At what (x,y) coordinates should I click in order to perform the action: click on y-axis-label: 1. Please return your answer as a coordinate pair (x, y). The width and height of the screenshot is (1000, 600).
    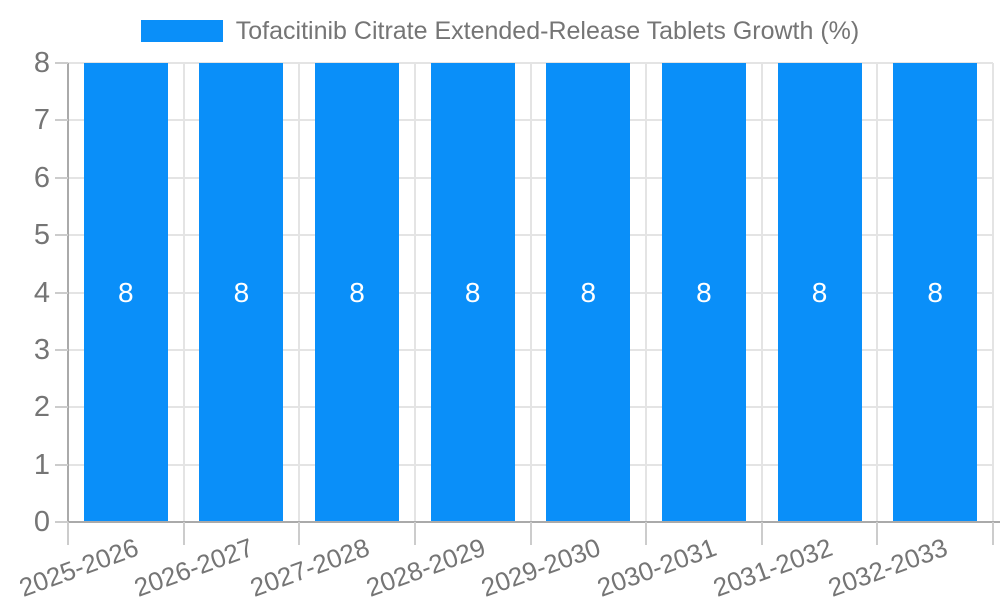
    Looking at the image, I should click on (41, 464).